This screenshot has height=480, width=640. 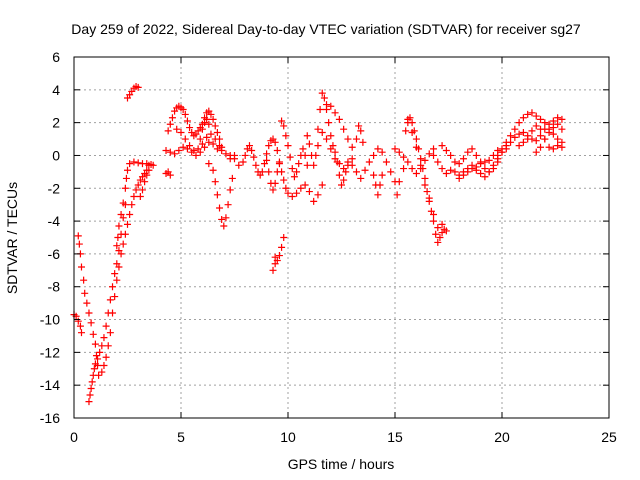 What do you see at coordinates (50, 237) in the screenshot?
I see `y-tick-labels: -16 -14 -12 -10 -8 -6 -4 -2 0 2 4 6` at bounding box center [50, 237].